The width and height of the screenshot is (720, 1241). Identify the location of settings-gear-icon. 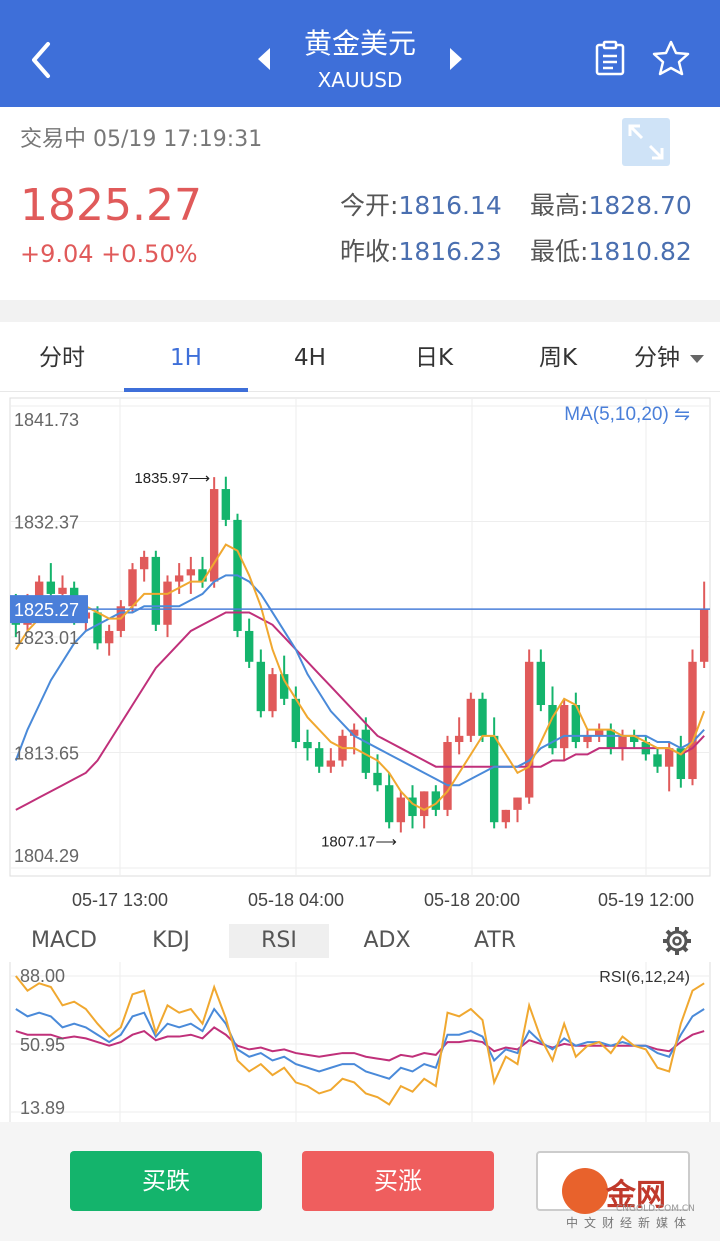
(677, 941).